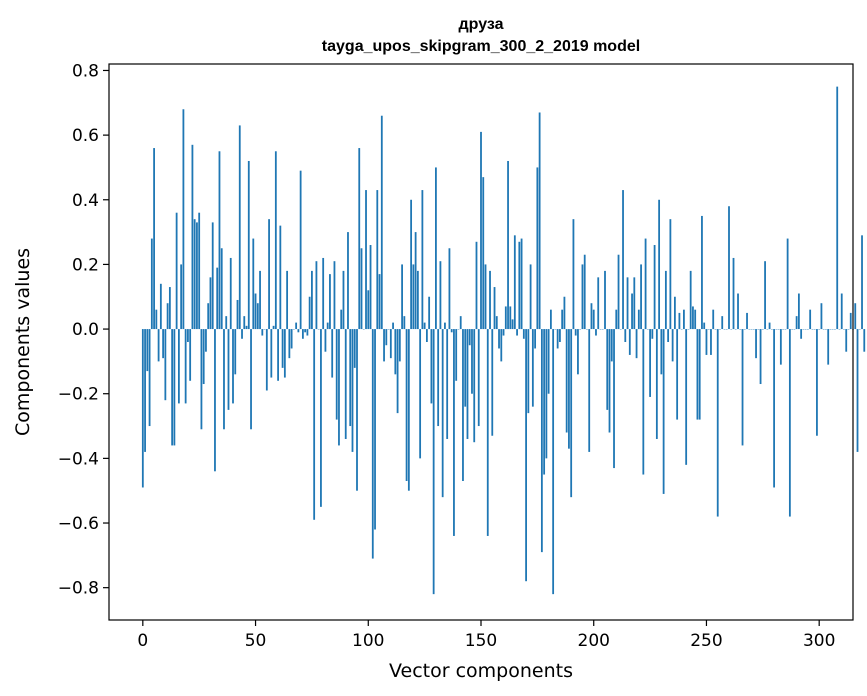 This screenshot has height=696, width=867. I want to click on x-tick-label: 150, so click(481, 641).